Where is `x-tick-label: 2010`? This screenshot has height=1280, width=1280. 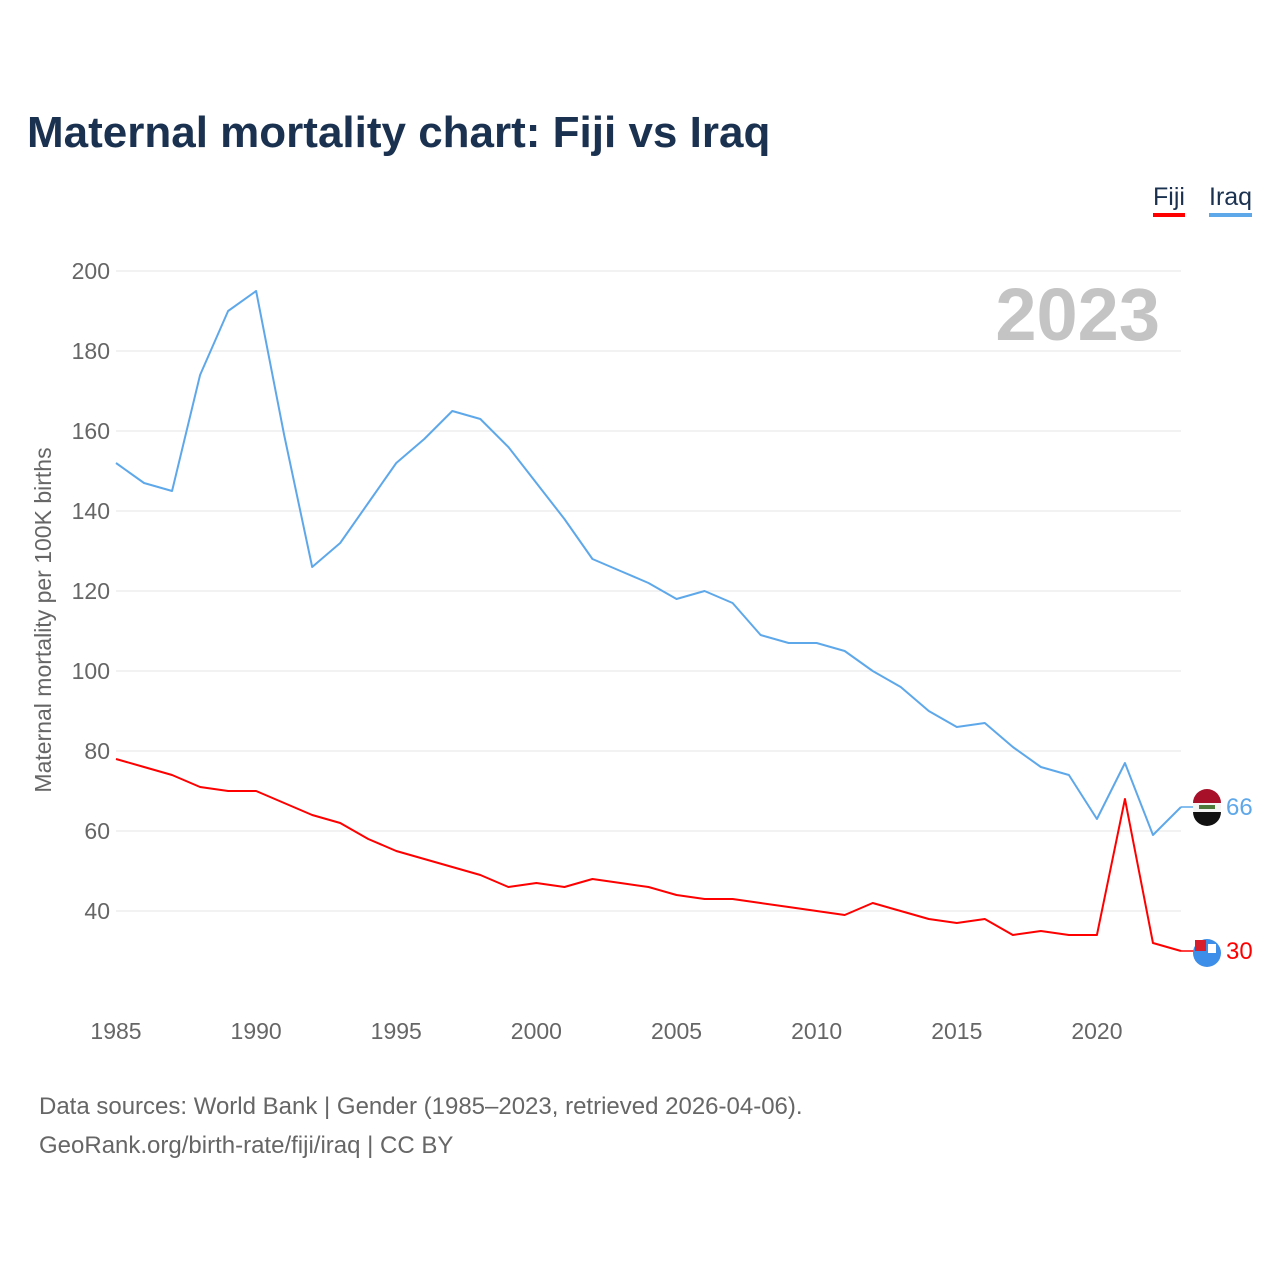 x-tick-label: 2010 is located at coordinates (816, 1031).